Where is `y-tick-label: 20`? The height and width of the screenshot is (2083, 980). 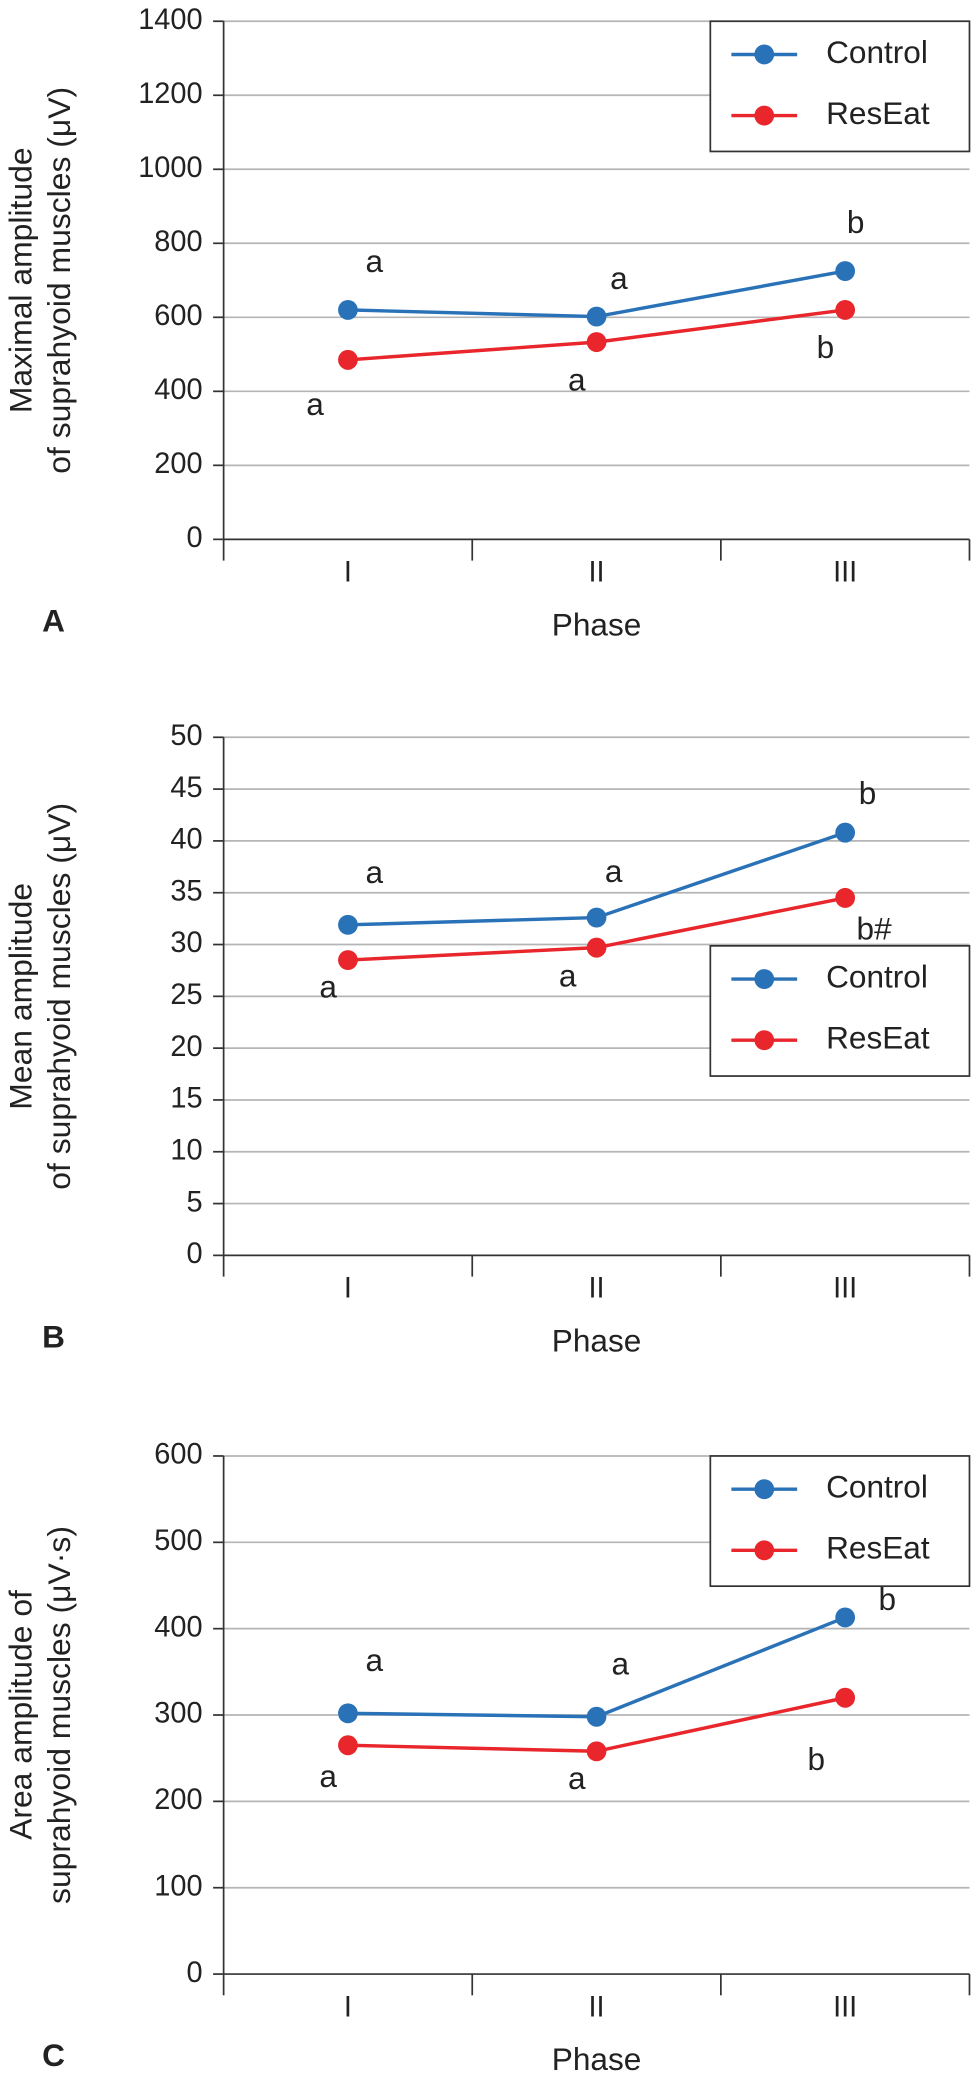 y-tick-label: 20 is located at coordinates (186, 1047).